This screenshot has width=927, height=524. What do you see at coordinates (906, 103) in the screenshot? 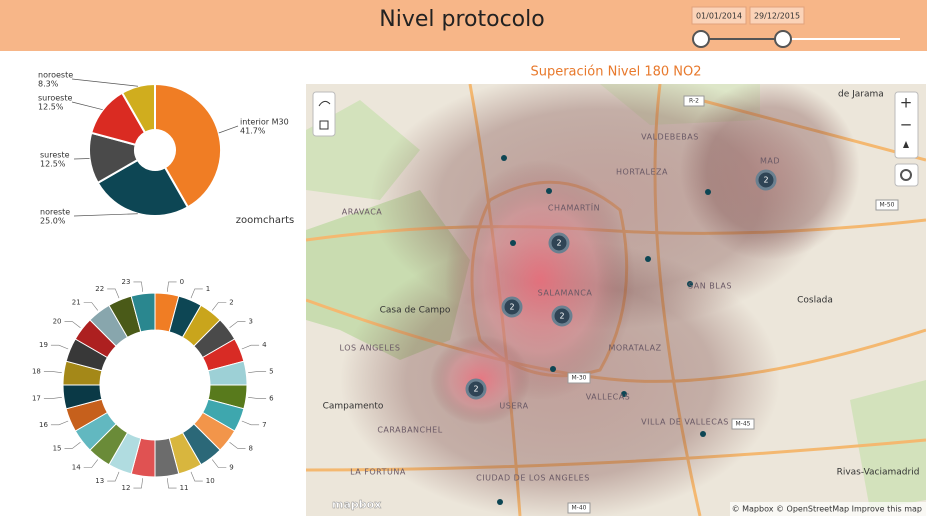
I see `zoom-in: +` at bounding box center [906, 103].